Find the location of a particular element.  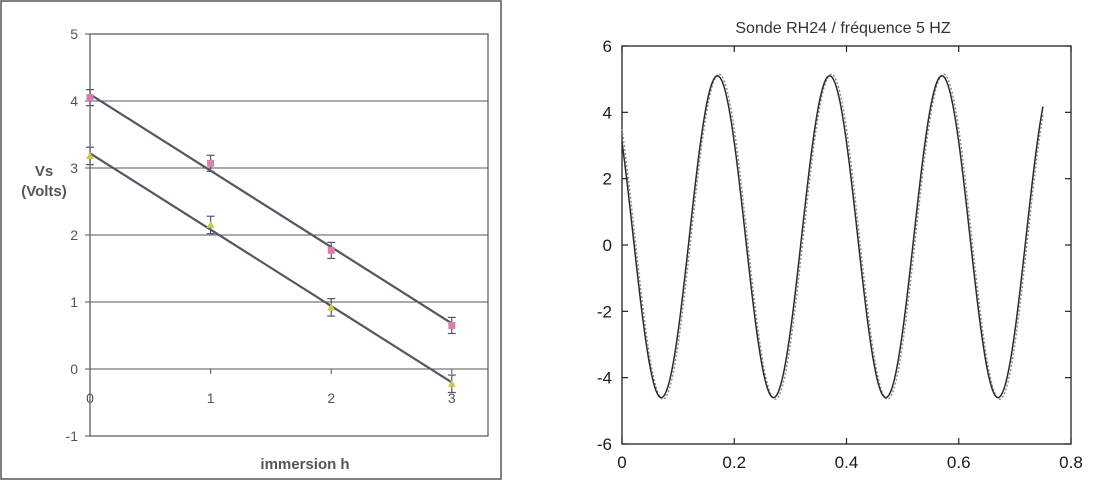

right-chart-title: Sonde RH24 / fréquence 5 HZ is located at coordinates (842, 28).